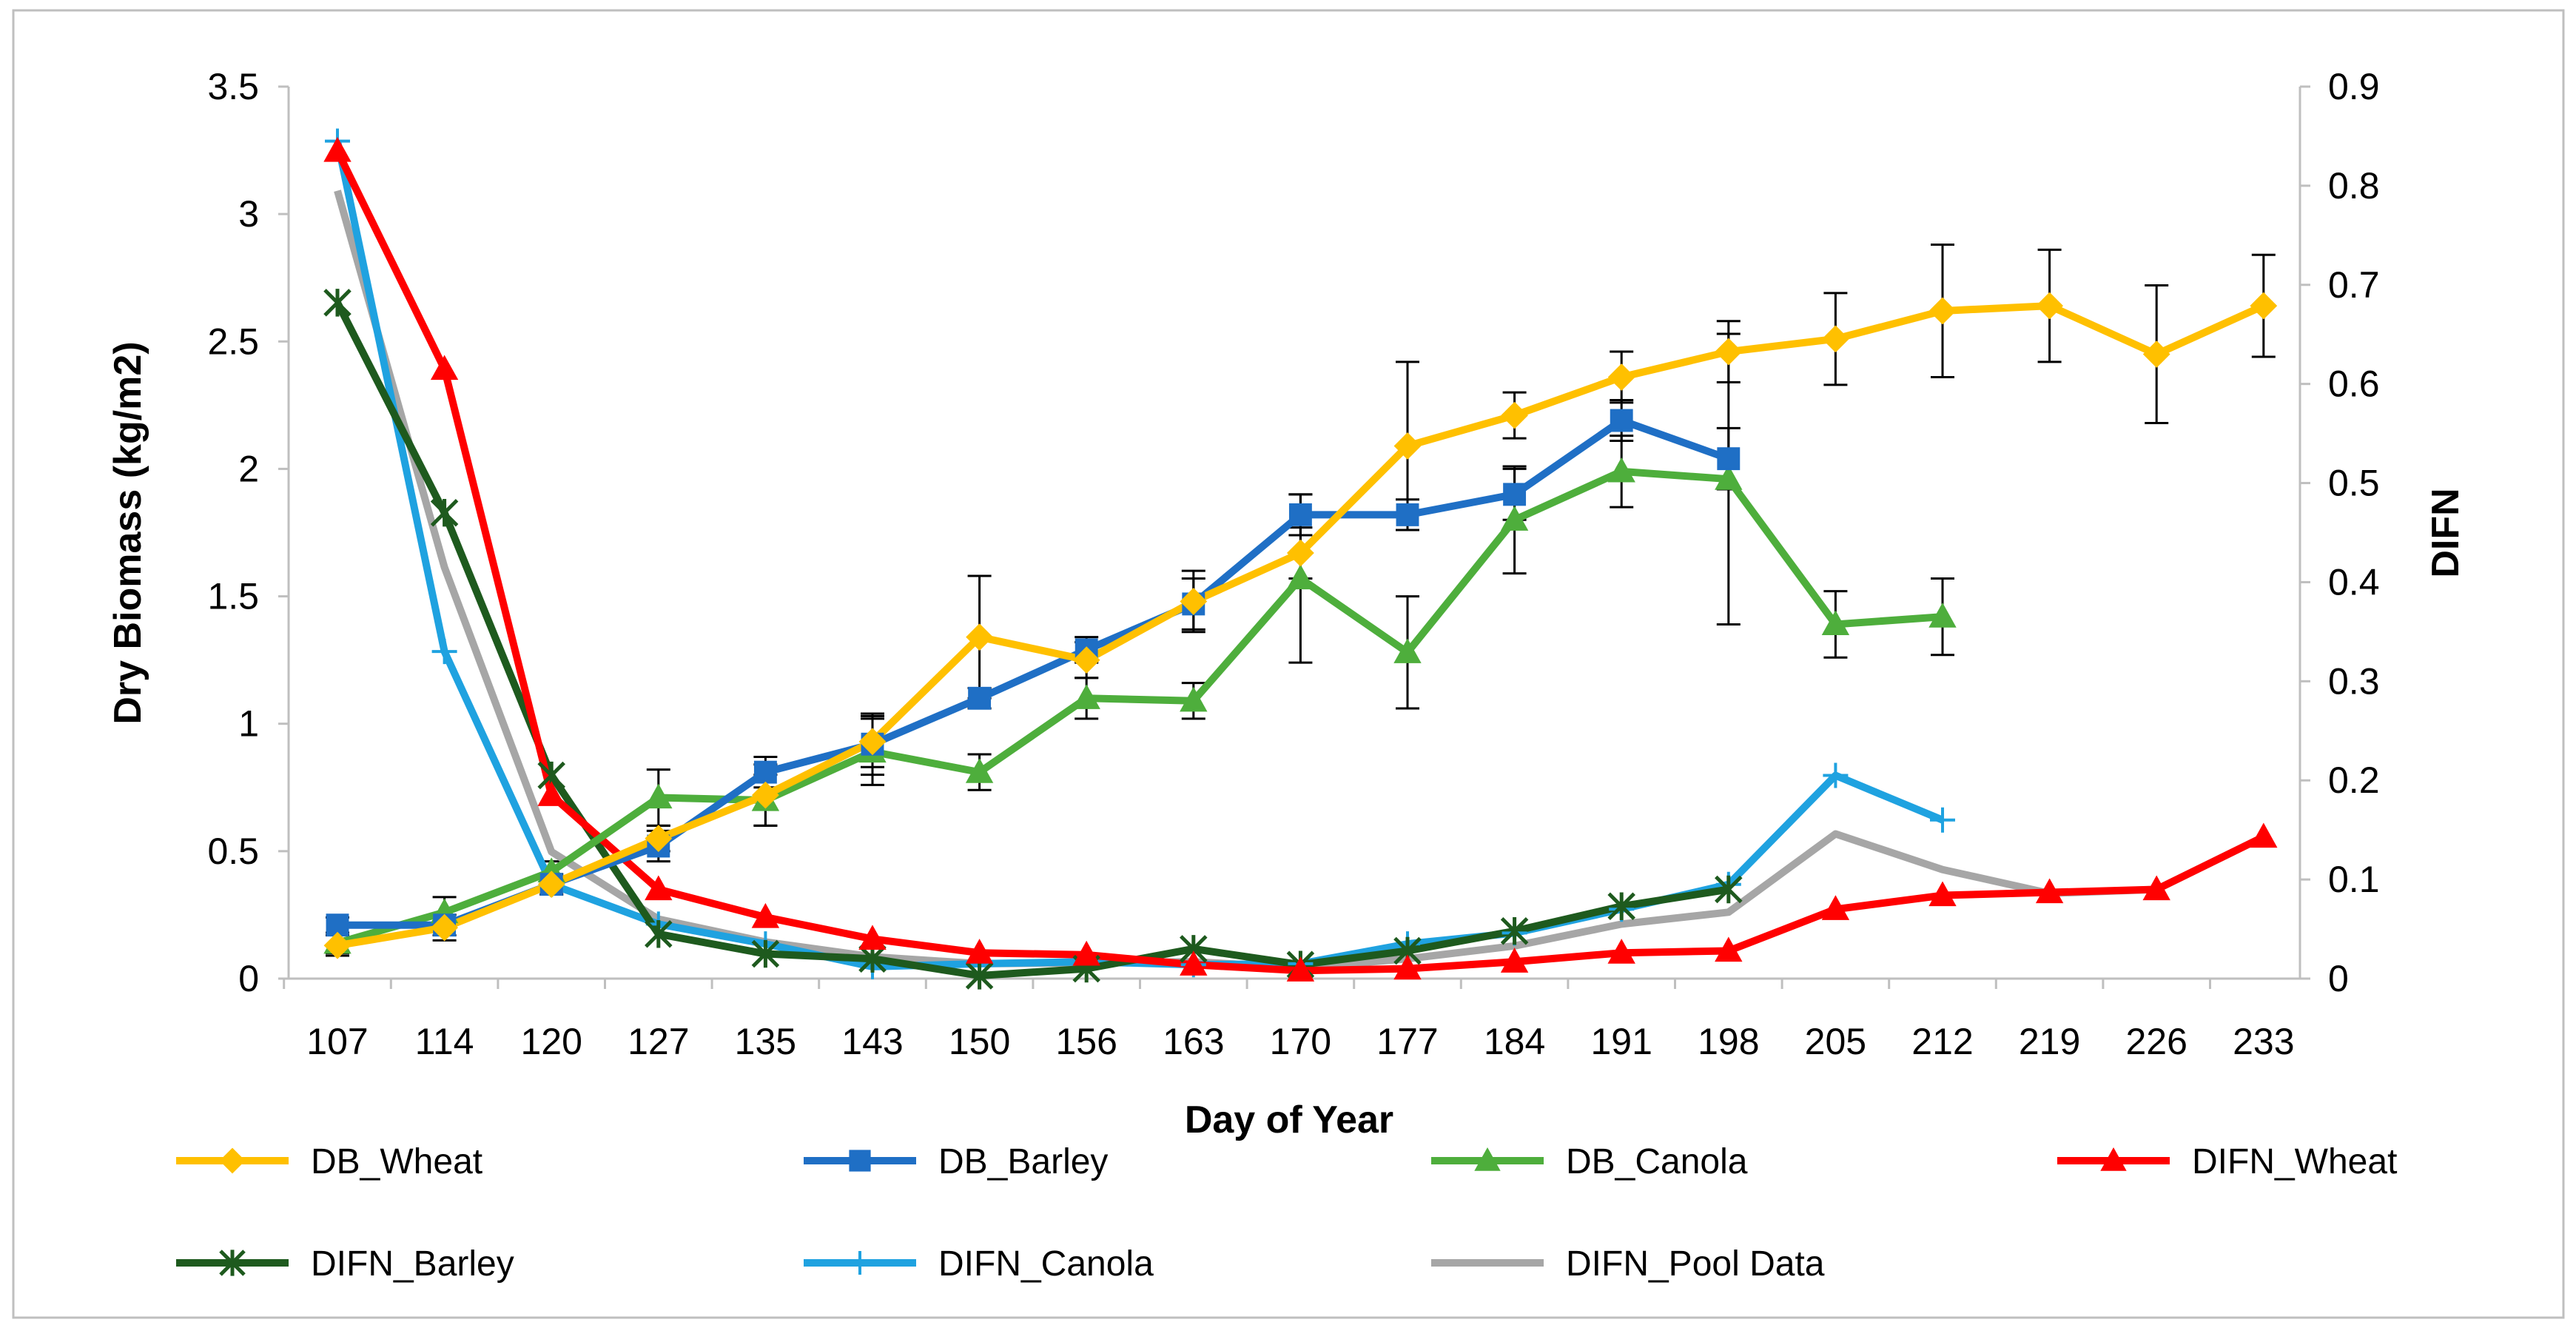 The image size is (2576, 1328). What do you see at coordinates (1835, 1041) in the screenshot?
I see `x-tick-label: 205` at bounding box center [1835, 1041].